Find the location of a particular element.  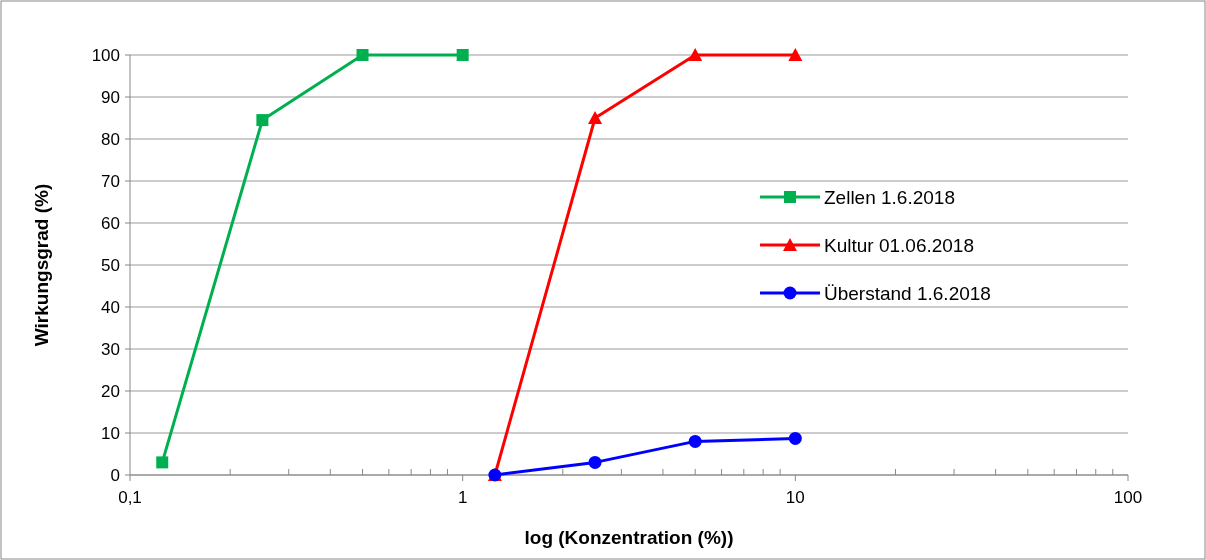

legend-label: Überstand 1.6.2018 is located at coordinates (907, 293).